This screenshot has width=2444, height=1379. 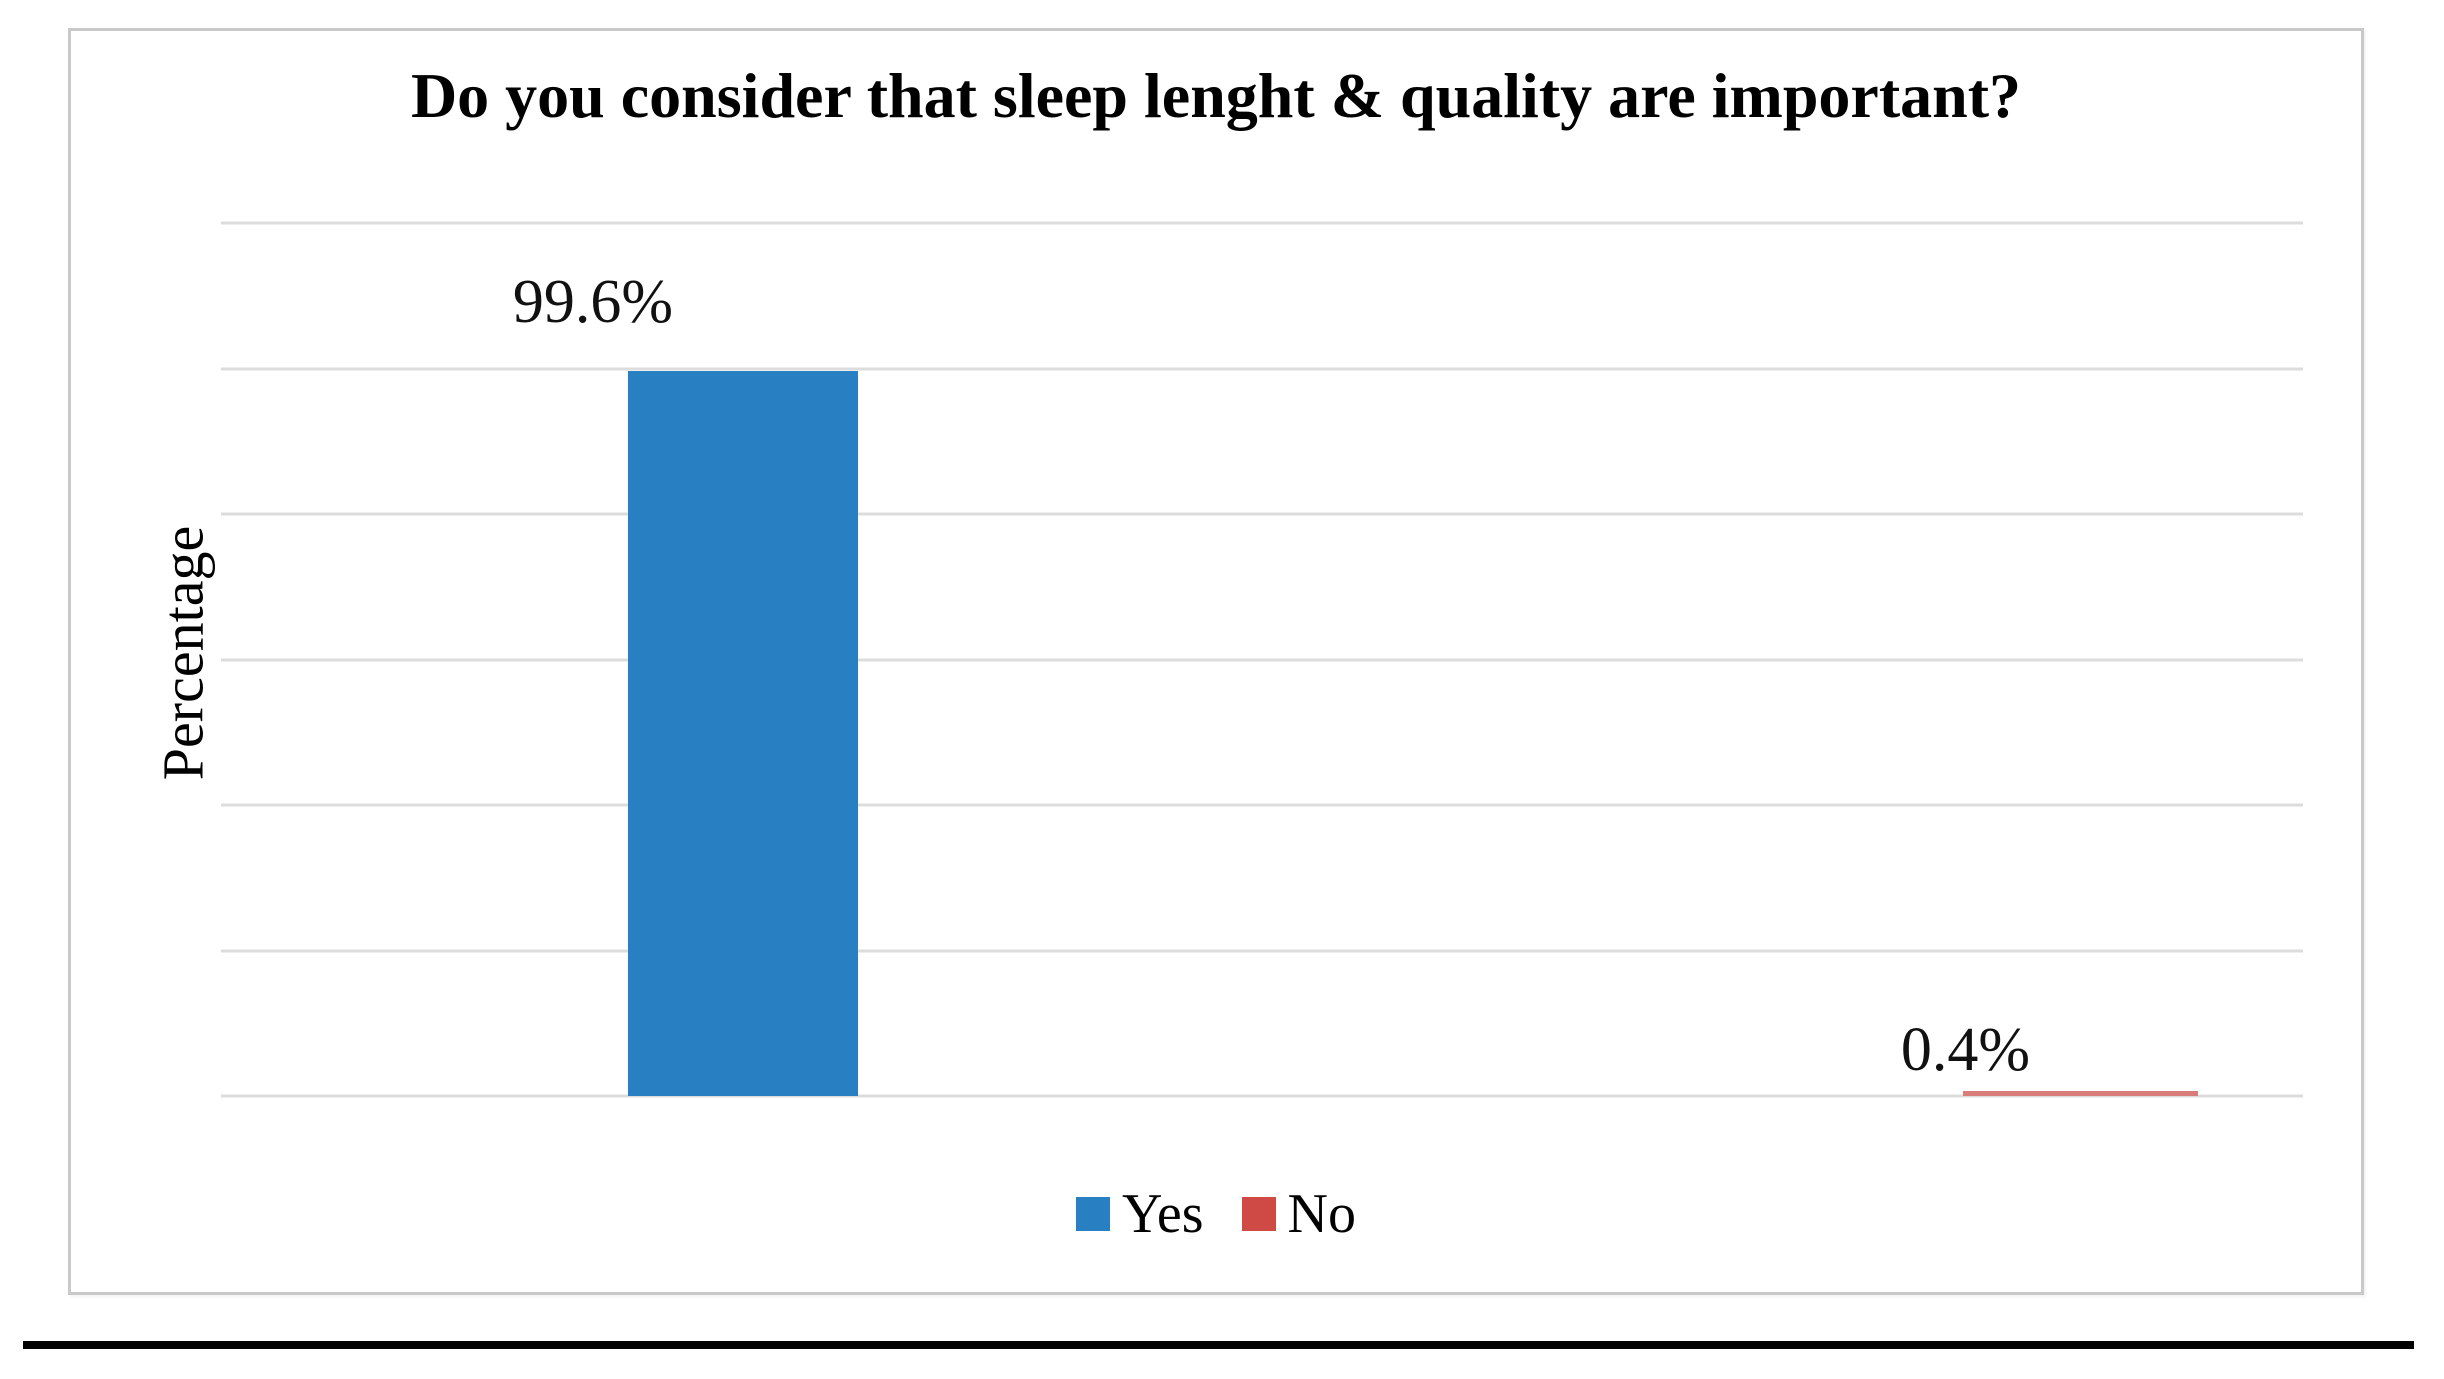 I want to click on legend-item-no: No, so click(x=1298, y=1214).